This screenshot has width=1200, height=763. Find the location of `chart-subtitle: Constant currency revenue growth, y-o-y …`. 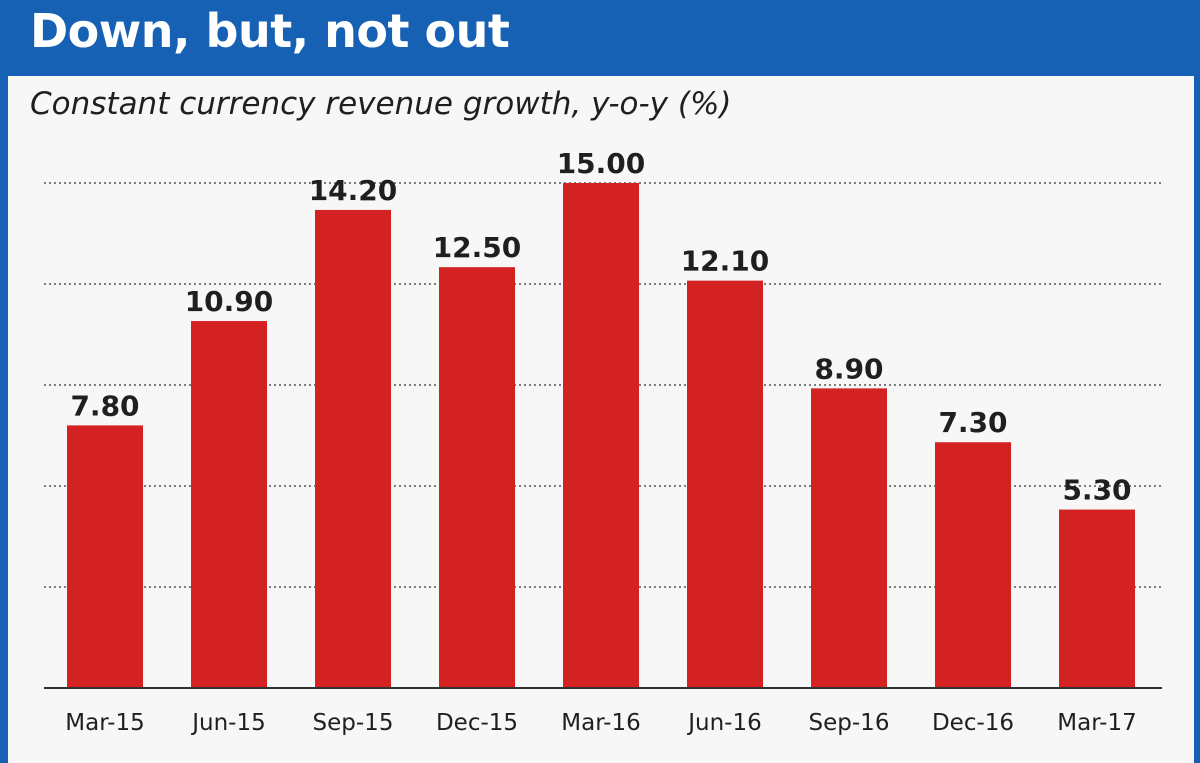

chart-subtitle: Constant currency revenue growth, y-o-y … is located at coordinates (381, 104).